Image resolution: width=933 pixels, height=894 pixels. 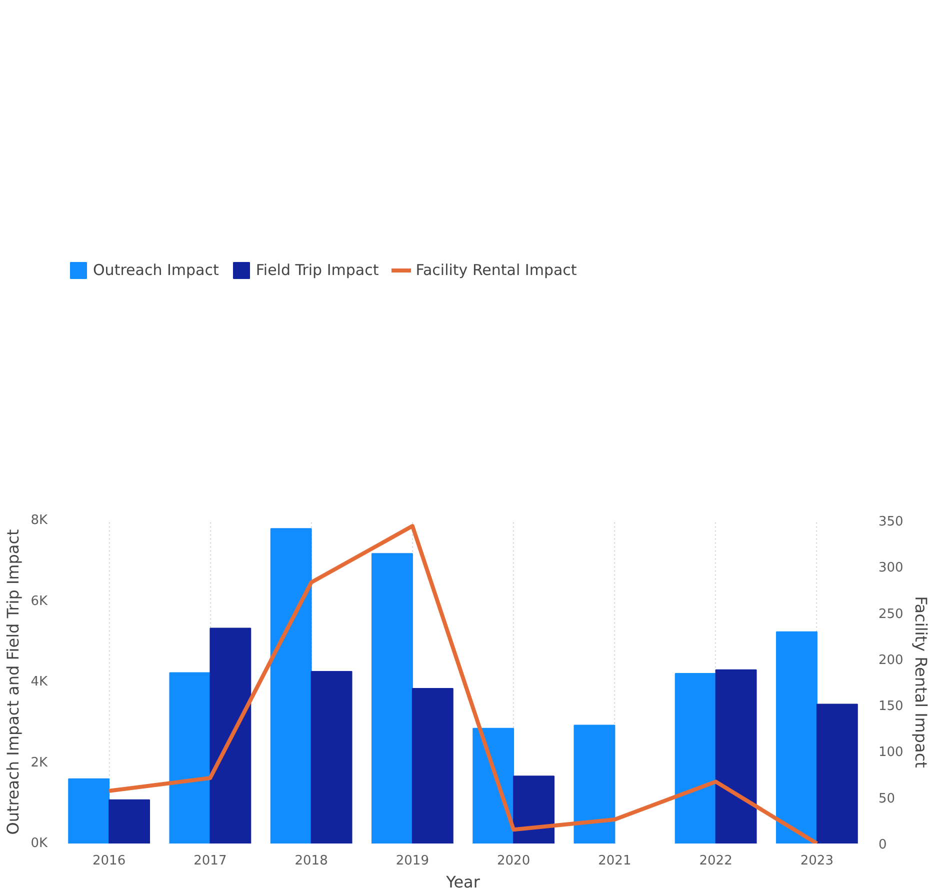 What do you see at coordinates (887, 798) in the screenshot?
I see `y2-tick-label: 50` at bounding box center [887, 798].